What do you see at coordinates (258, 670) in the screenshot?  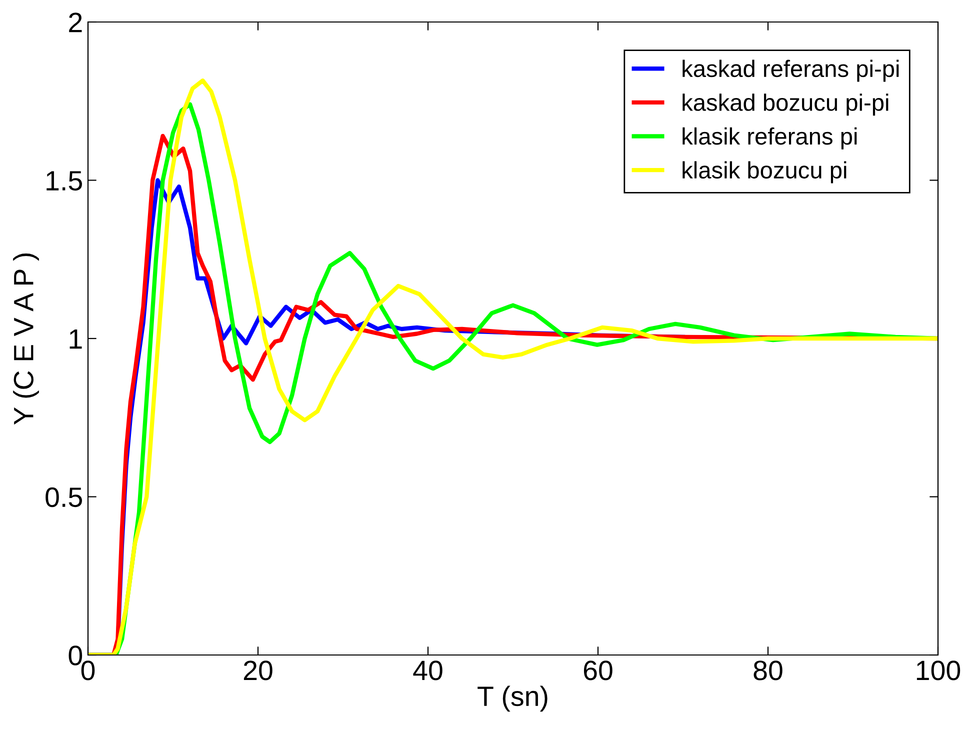 I see `x-tick-label: 20` at bounding box center [258, 670].